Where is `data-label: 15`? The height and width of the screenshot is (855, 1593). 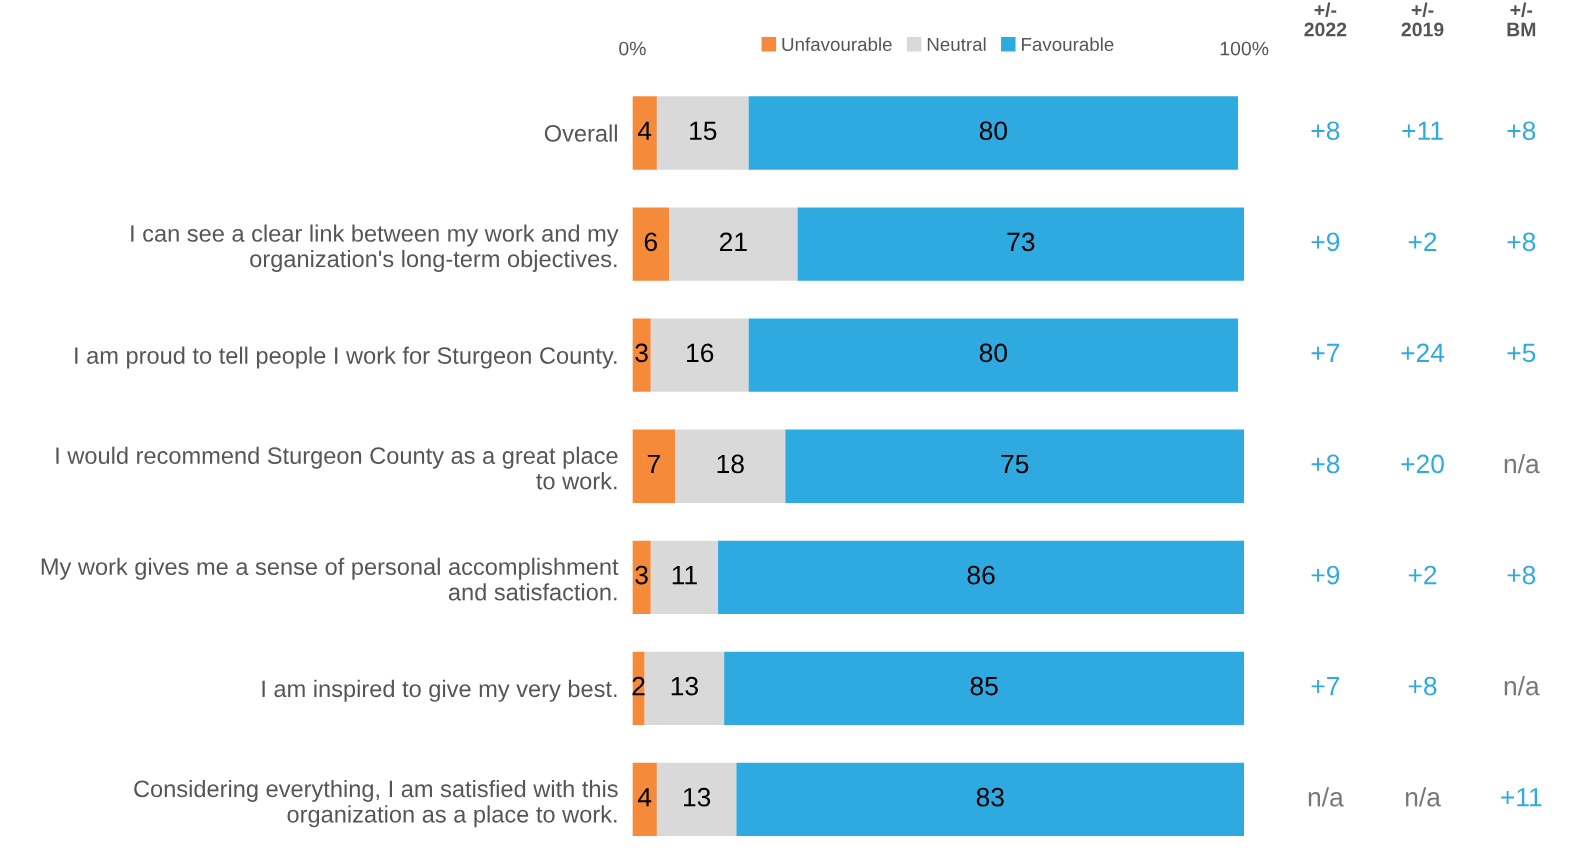
data-label: 15 is located at coordinates (703, 131).